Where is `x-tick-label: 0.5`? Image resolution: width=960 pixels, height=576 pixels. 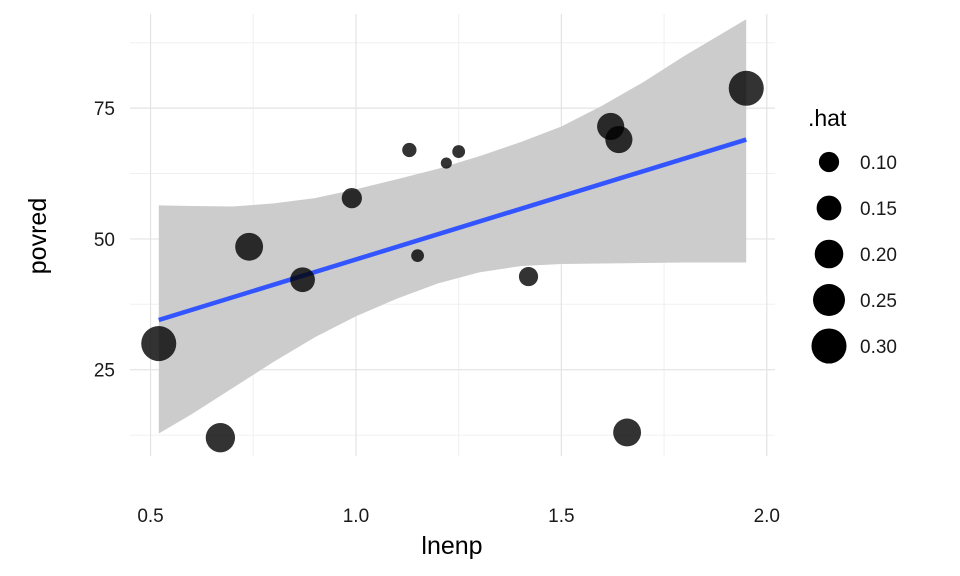
x-tick-label: 0.5 is located at coordinates (150, 516).